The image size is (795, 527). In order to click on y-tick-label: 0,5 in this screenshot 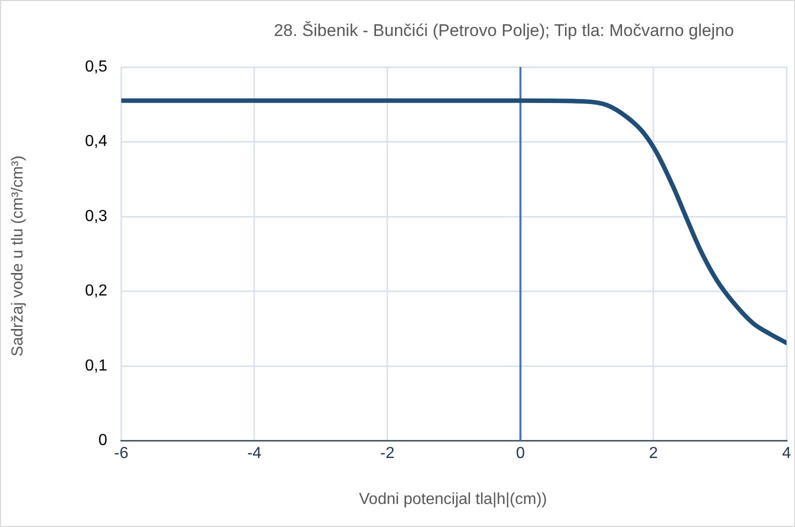, I will do `click(96, 67)`.